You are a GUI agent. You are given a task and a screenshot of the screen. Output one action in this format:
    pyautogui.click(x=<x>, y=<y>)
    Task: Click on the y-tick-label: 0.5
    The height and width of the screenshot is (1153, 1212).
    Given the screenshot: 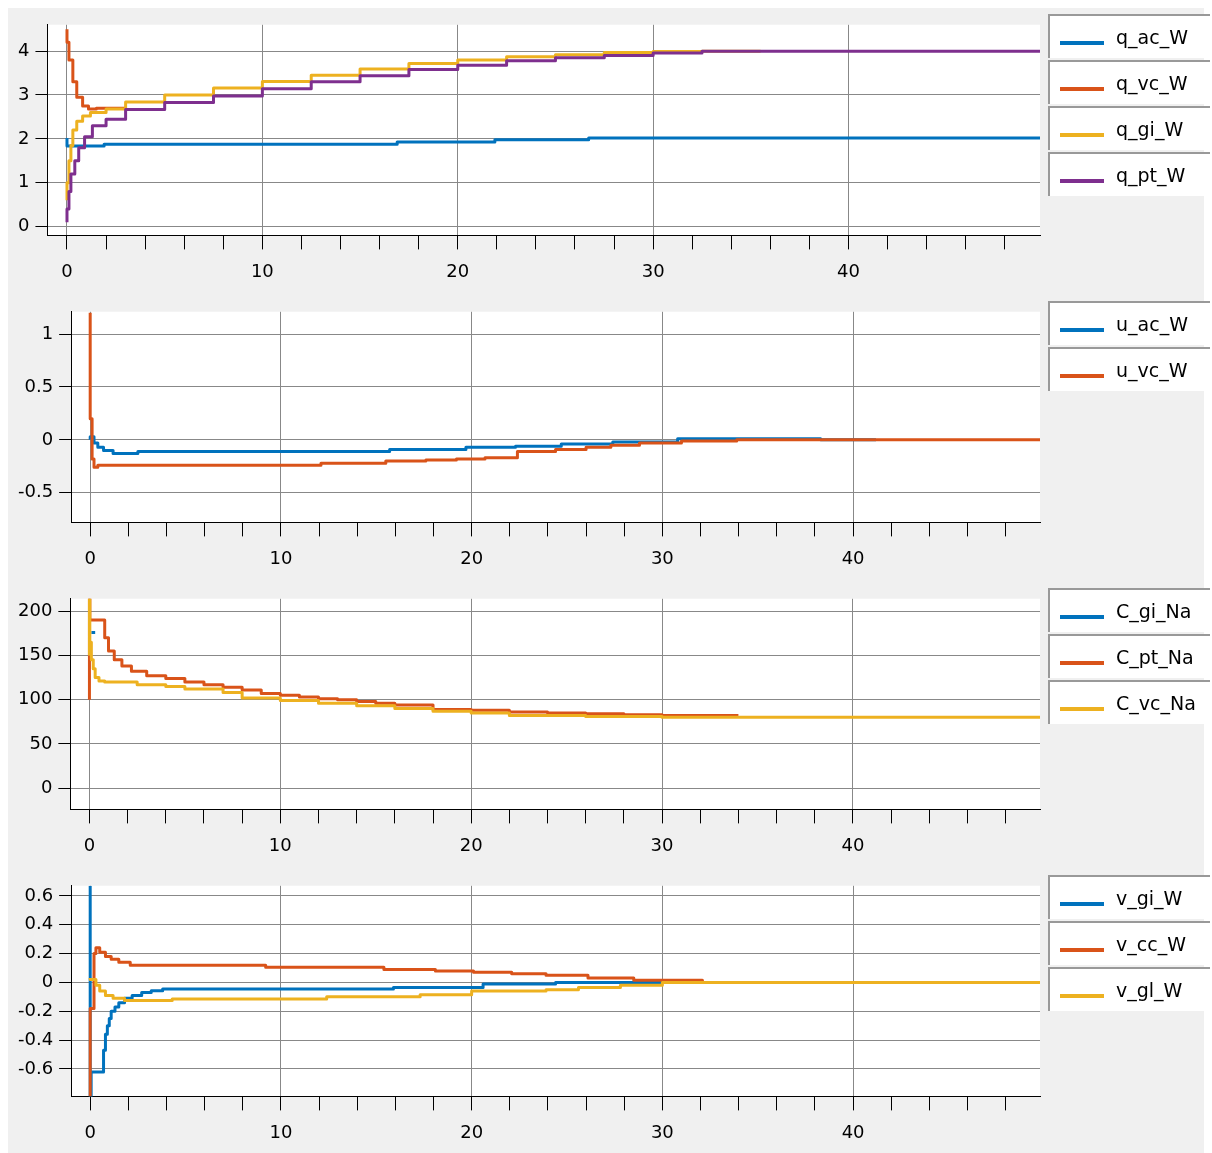 What is the action you would take?
    pyautogui.click(x=39, y=385)
    